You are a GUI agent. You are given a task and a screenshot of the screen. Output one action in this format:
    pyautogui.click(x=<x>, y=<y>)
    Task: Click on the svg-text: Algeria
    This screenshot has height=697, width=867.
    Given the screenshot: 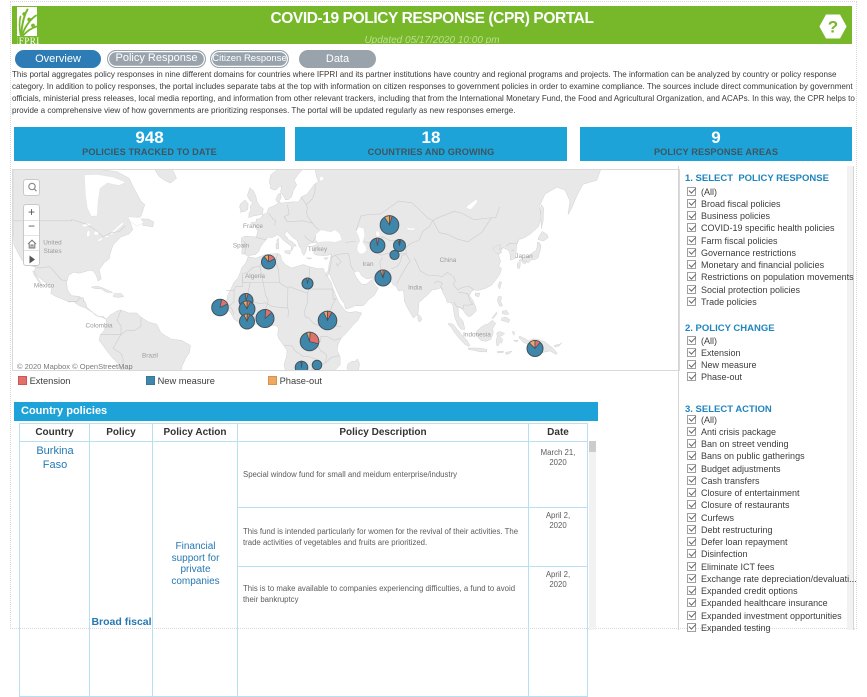 What is the action you would take?
    pyautogui.click(x=255, y=276)
    